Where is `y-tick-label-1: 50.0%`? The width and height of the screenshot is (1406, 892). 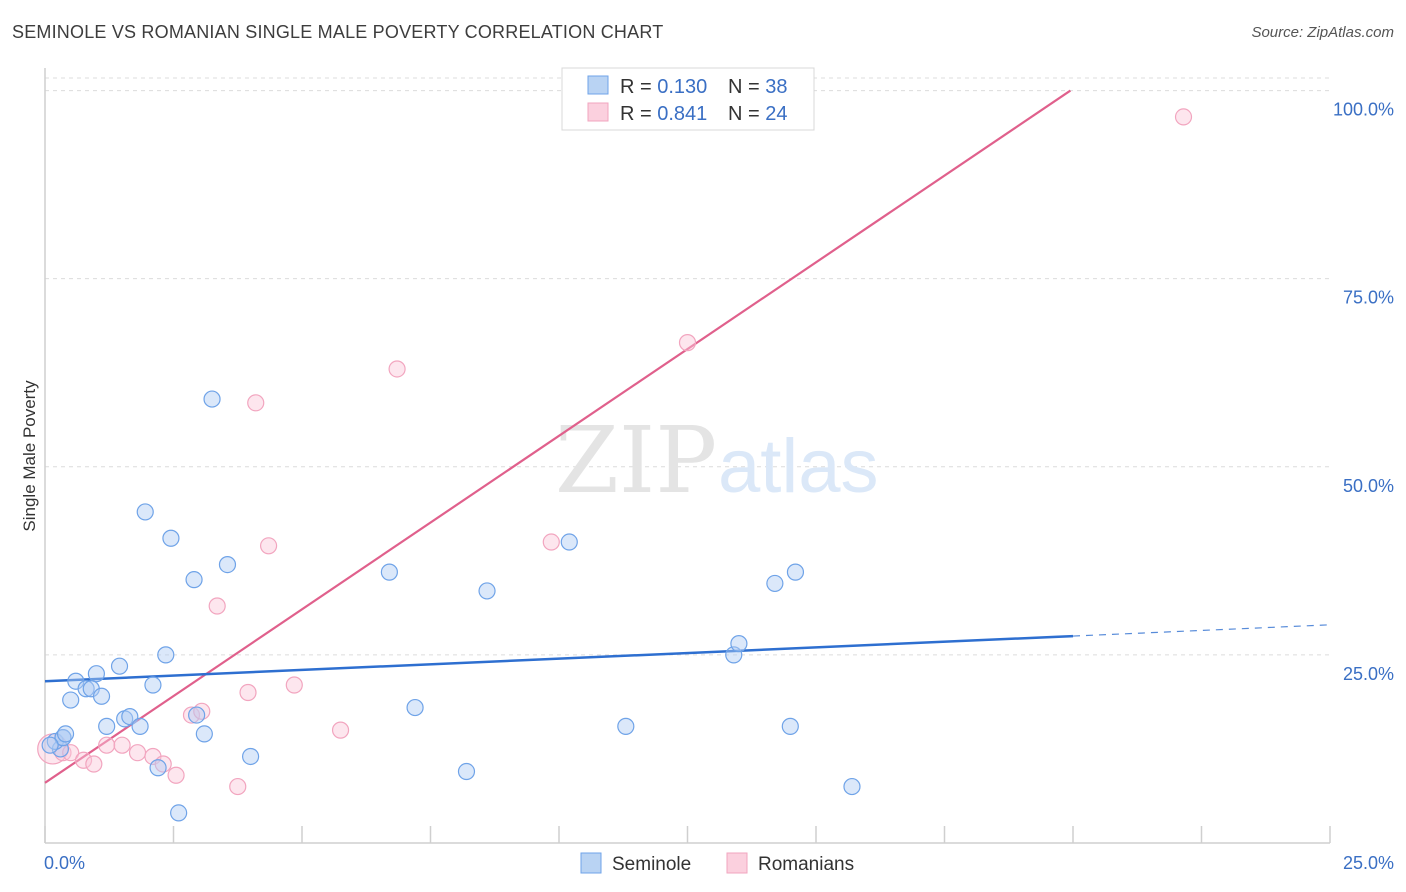
y-tick-label-1: 50.0% is located at coordinates (1368, 486).